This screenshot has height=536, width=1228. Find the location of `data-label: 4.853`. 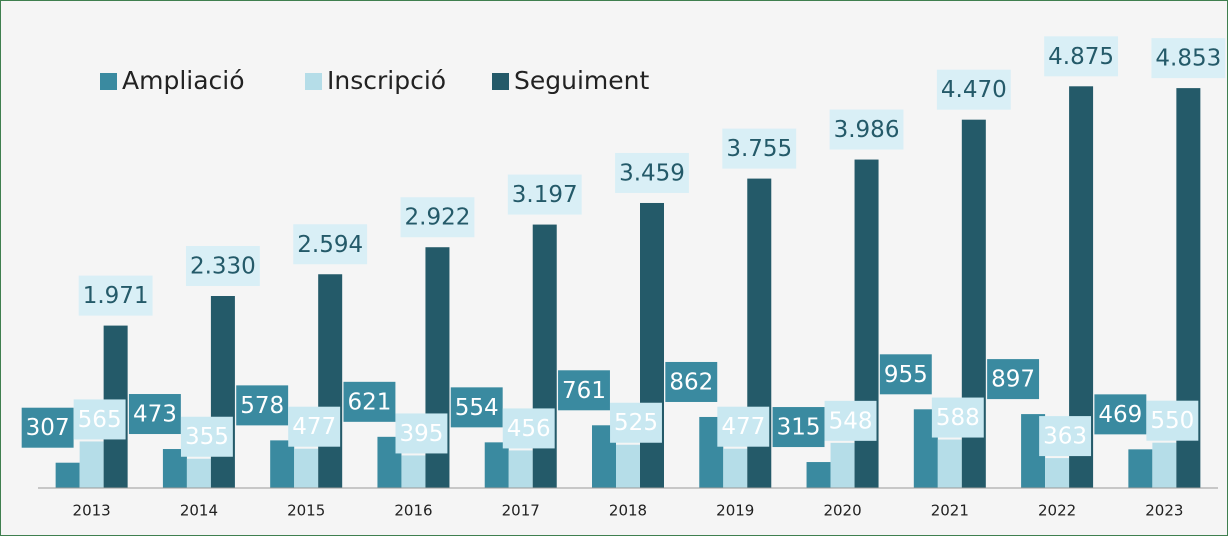

data-label: 4.853 is located at coordinates (1188, 59).